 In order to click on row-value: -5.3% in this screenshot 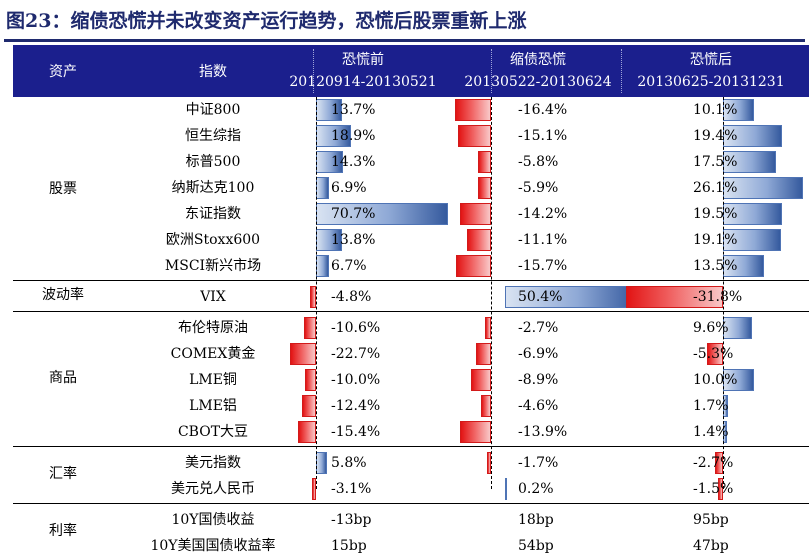, I will do `click(713, 354)`.